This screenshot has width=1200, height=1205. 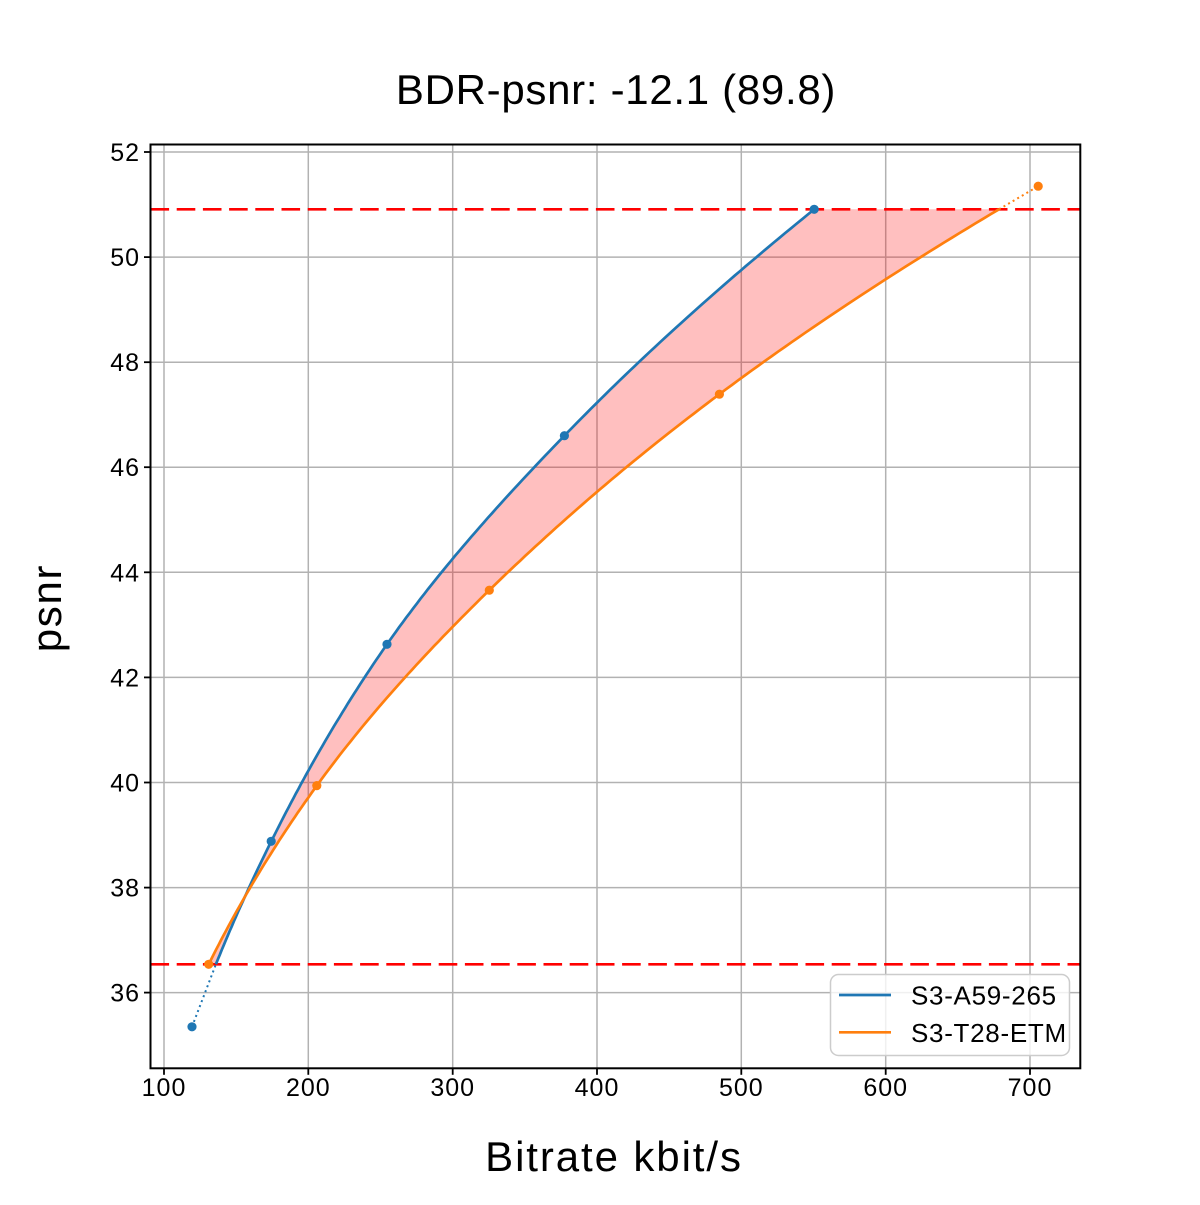 What do you see at coordinates (125, 784) in the screenshot?
I see `svg-text: 40` at bounding box center [125, 784].